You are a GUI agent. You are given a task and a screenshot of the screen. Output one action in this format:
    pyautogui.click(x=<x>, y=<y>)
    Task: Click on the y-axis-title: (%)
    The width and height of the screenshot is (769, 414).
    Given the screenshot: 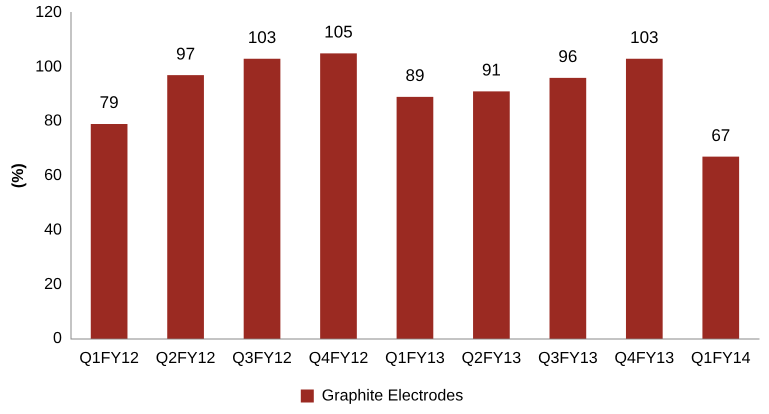 What is the action you would take?
    pyautogui.click(x=19, y=175)
    